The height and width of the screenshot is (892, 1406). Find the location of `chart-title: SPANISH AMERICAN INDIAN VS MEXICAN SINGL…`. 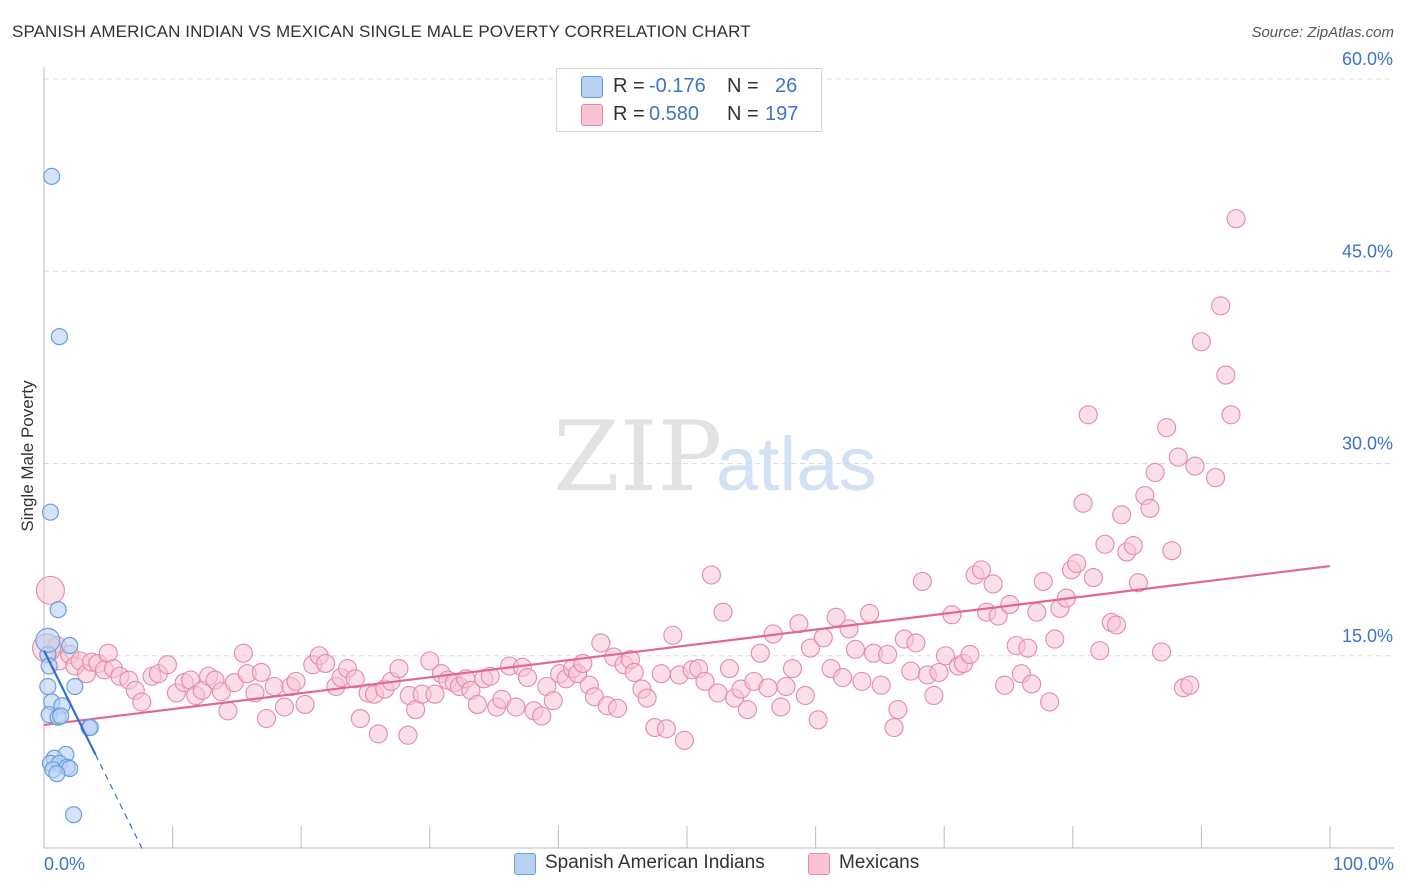

chart-title: SPANISH AMERICAN INDIAN VS MEXICAN SINGL… is located at coordinates (381, 31).